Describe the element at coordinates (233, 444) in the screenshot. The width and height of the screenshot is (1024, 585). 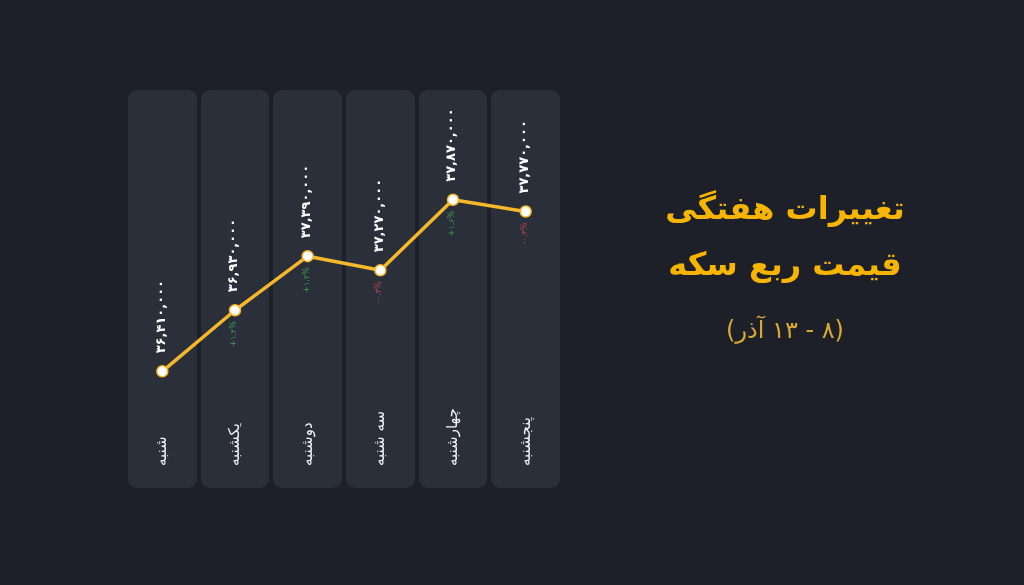
I see `x-tick-label: یکشنبه` at that location.